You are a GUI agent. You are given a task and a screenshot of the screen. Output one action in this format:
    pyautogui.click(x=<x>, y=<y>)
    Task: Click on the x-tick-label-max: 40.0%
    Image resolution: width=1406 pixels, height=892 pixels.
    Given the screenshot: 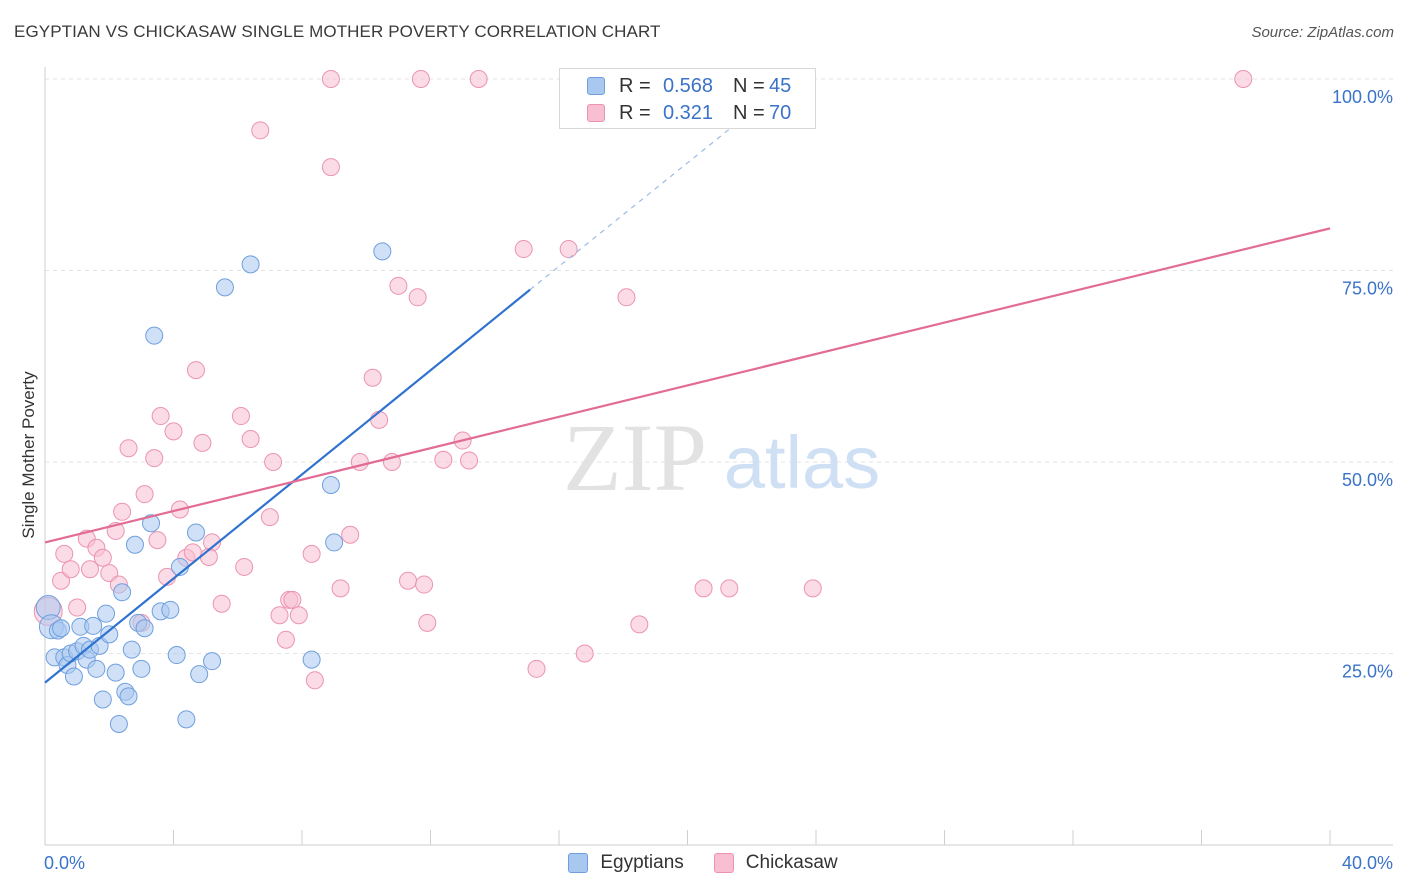 What is the action you would take?
    pyautogui.click(x=1367, y=863)
    